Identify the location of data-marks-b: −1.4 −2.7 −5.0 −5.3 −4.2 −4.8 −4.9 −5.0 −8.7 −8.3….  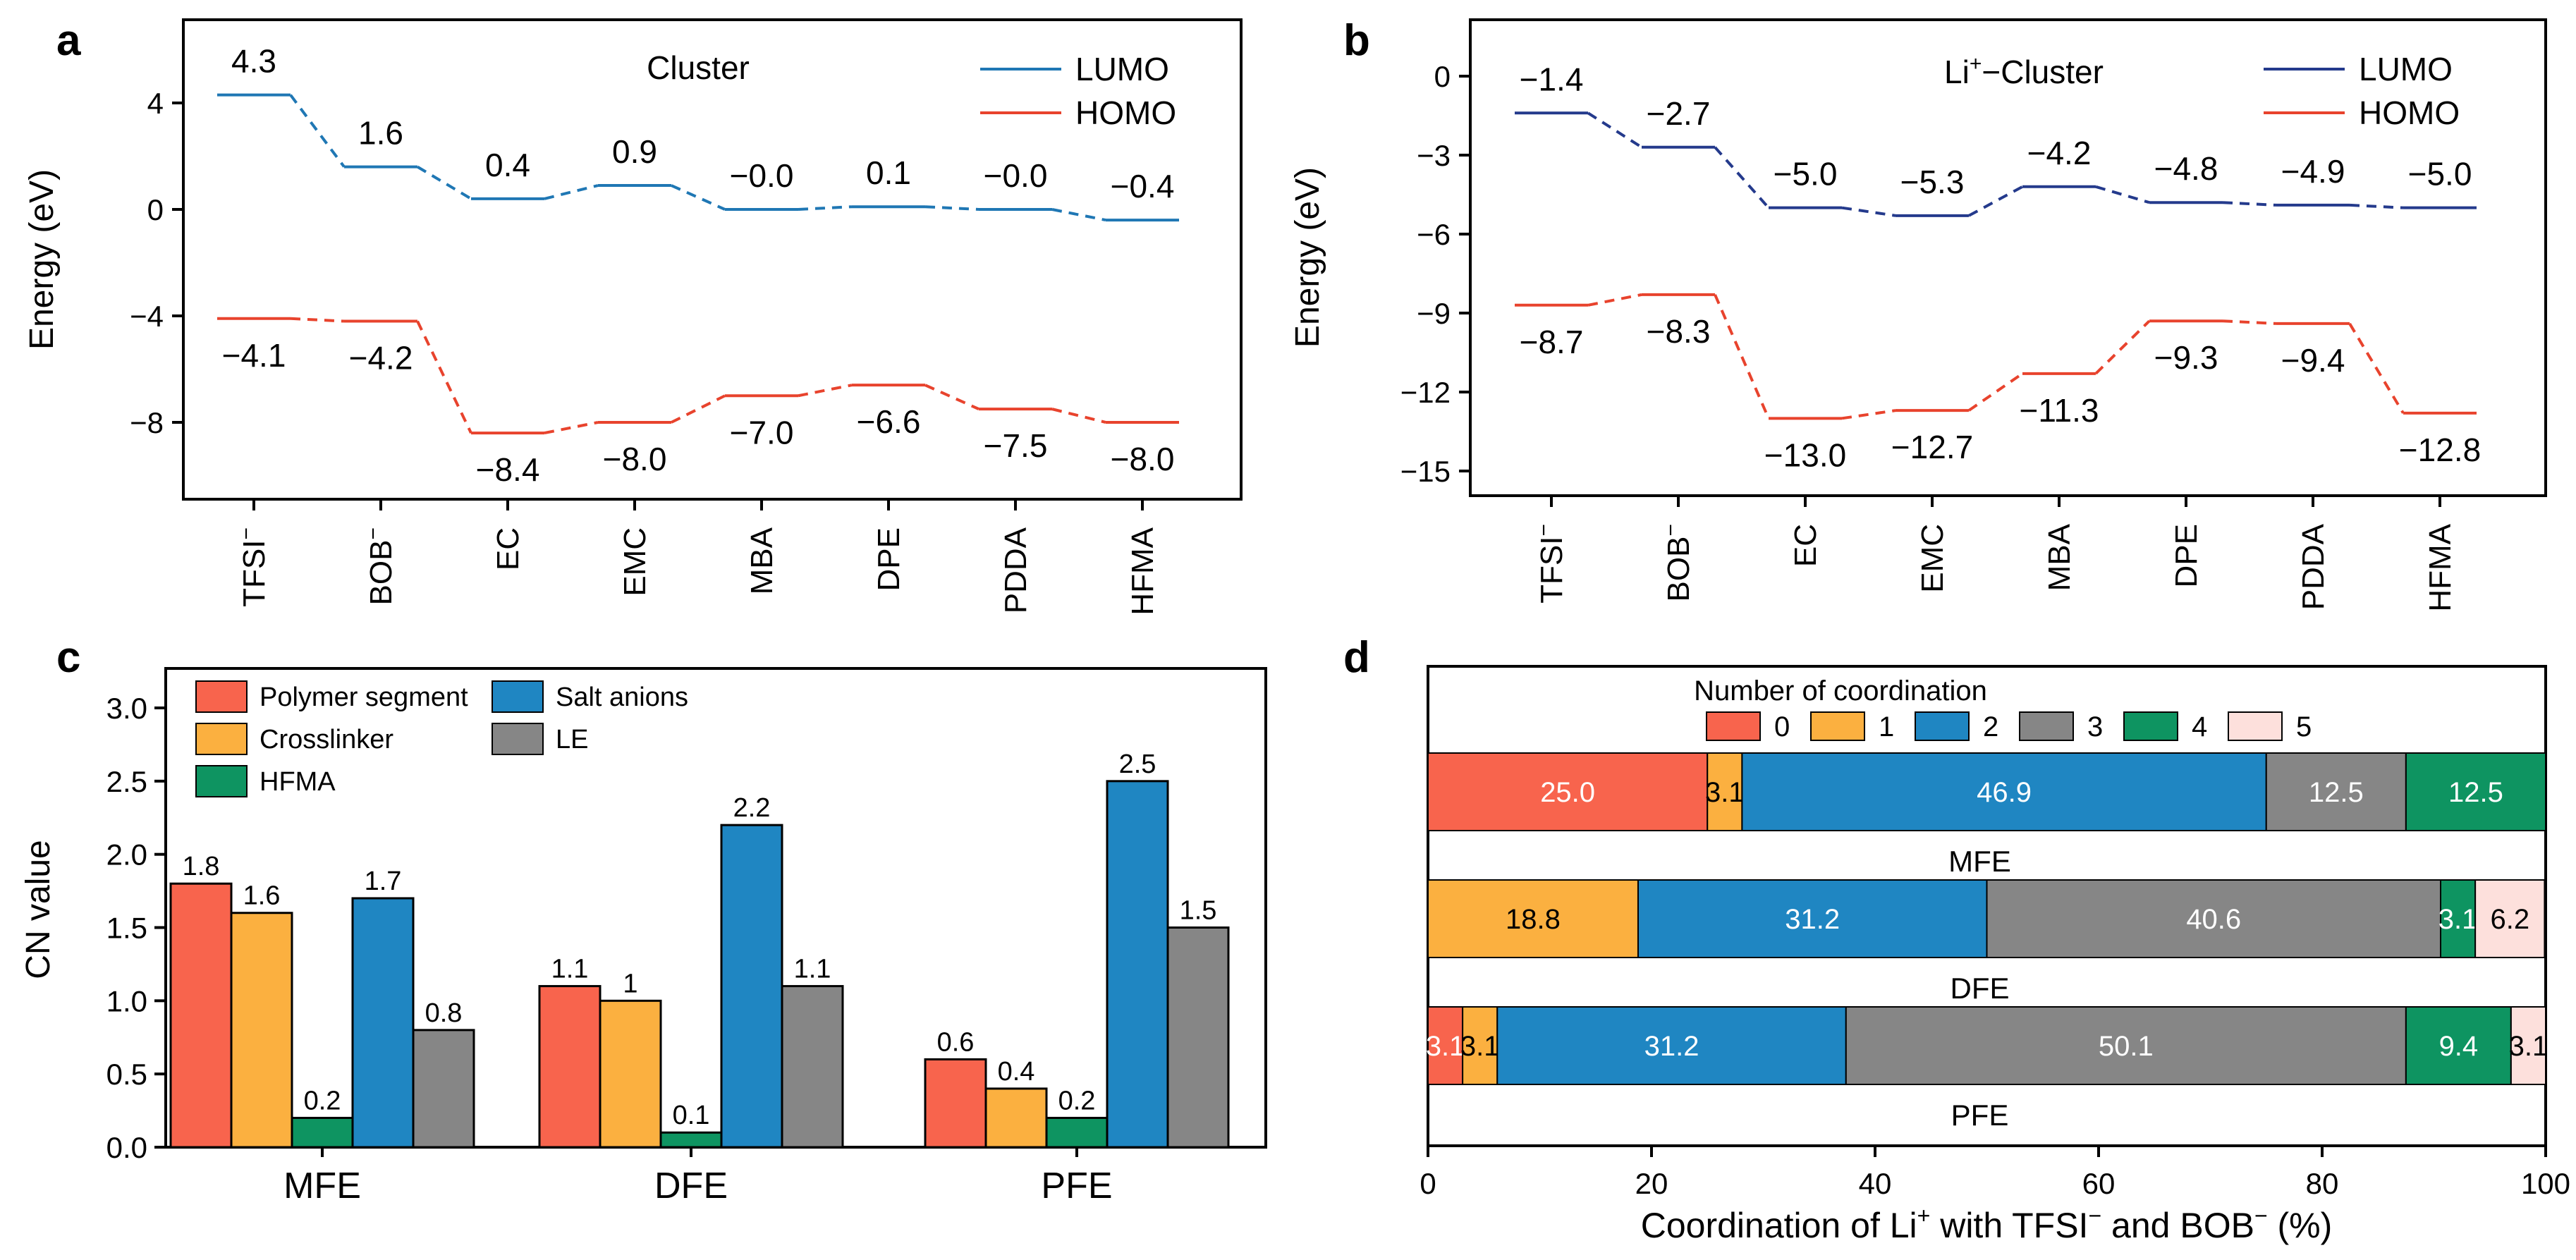
(1998, 267).